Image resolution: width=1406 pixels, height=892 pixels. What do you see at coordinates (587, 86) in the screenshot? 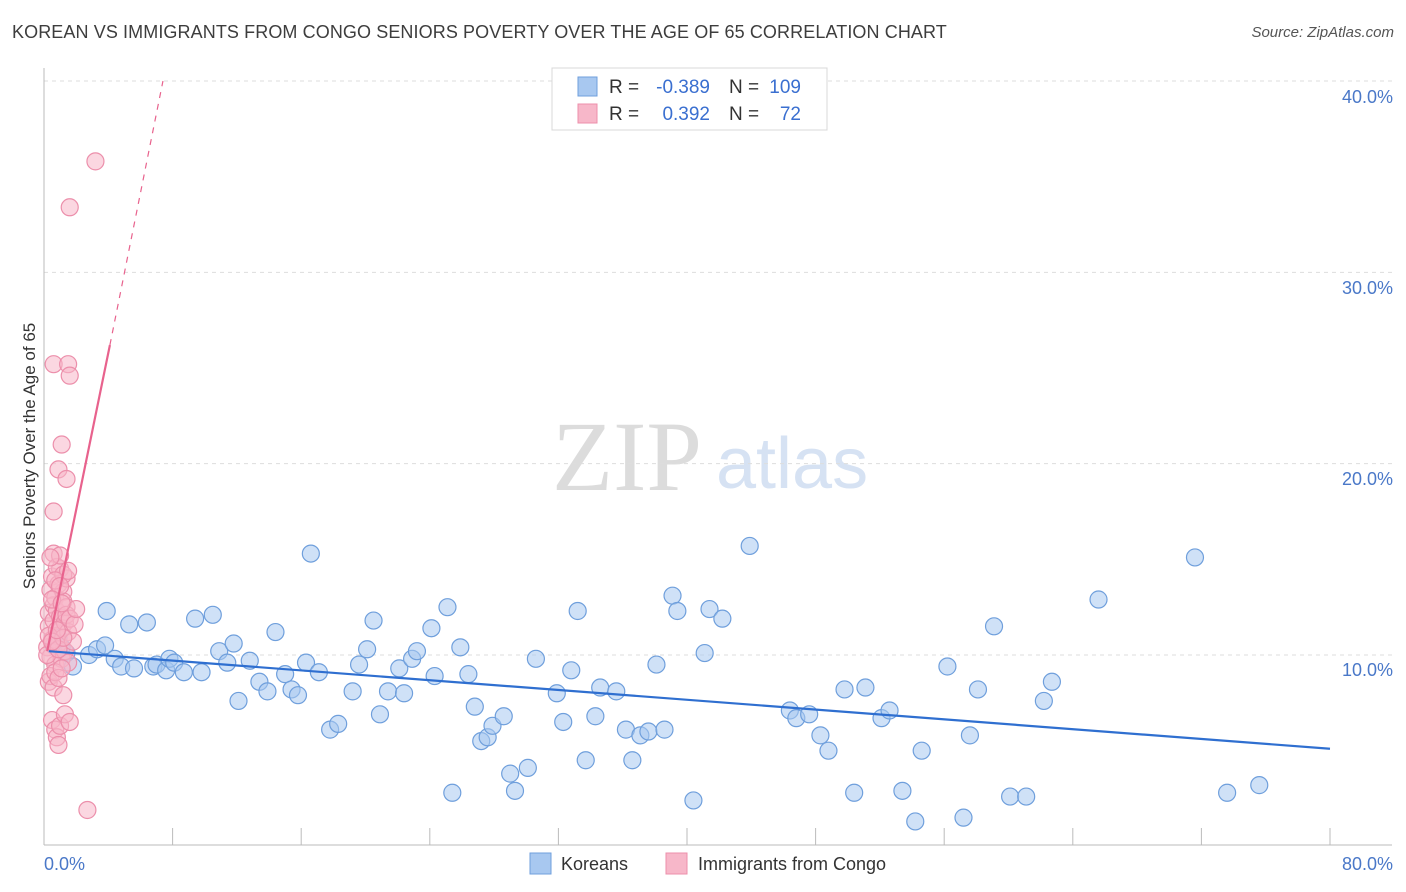
I see `legend-swatch-koreans` at bounding box center [587, 86].